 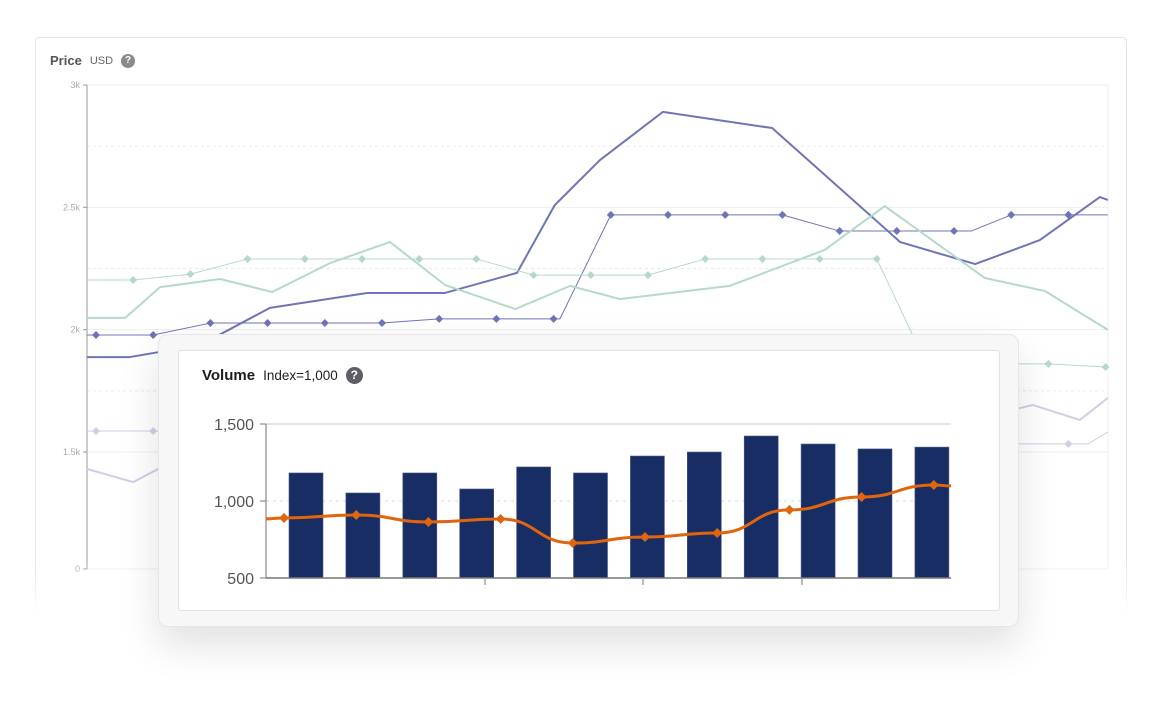 What do you see at coordinates (597, 275) in the screenshot?
I see `series-line-dark-blue-marked` at bounding box center [597, 275].